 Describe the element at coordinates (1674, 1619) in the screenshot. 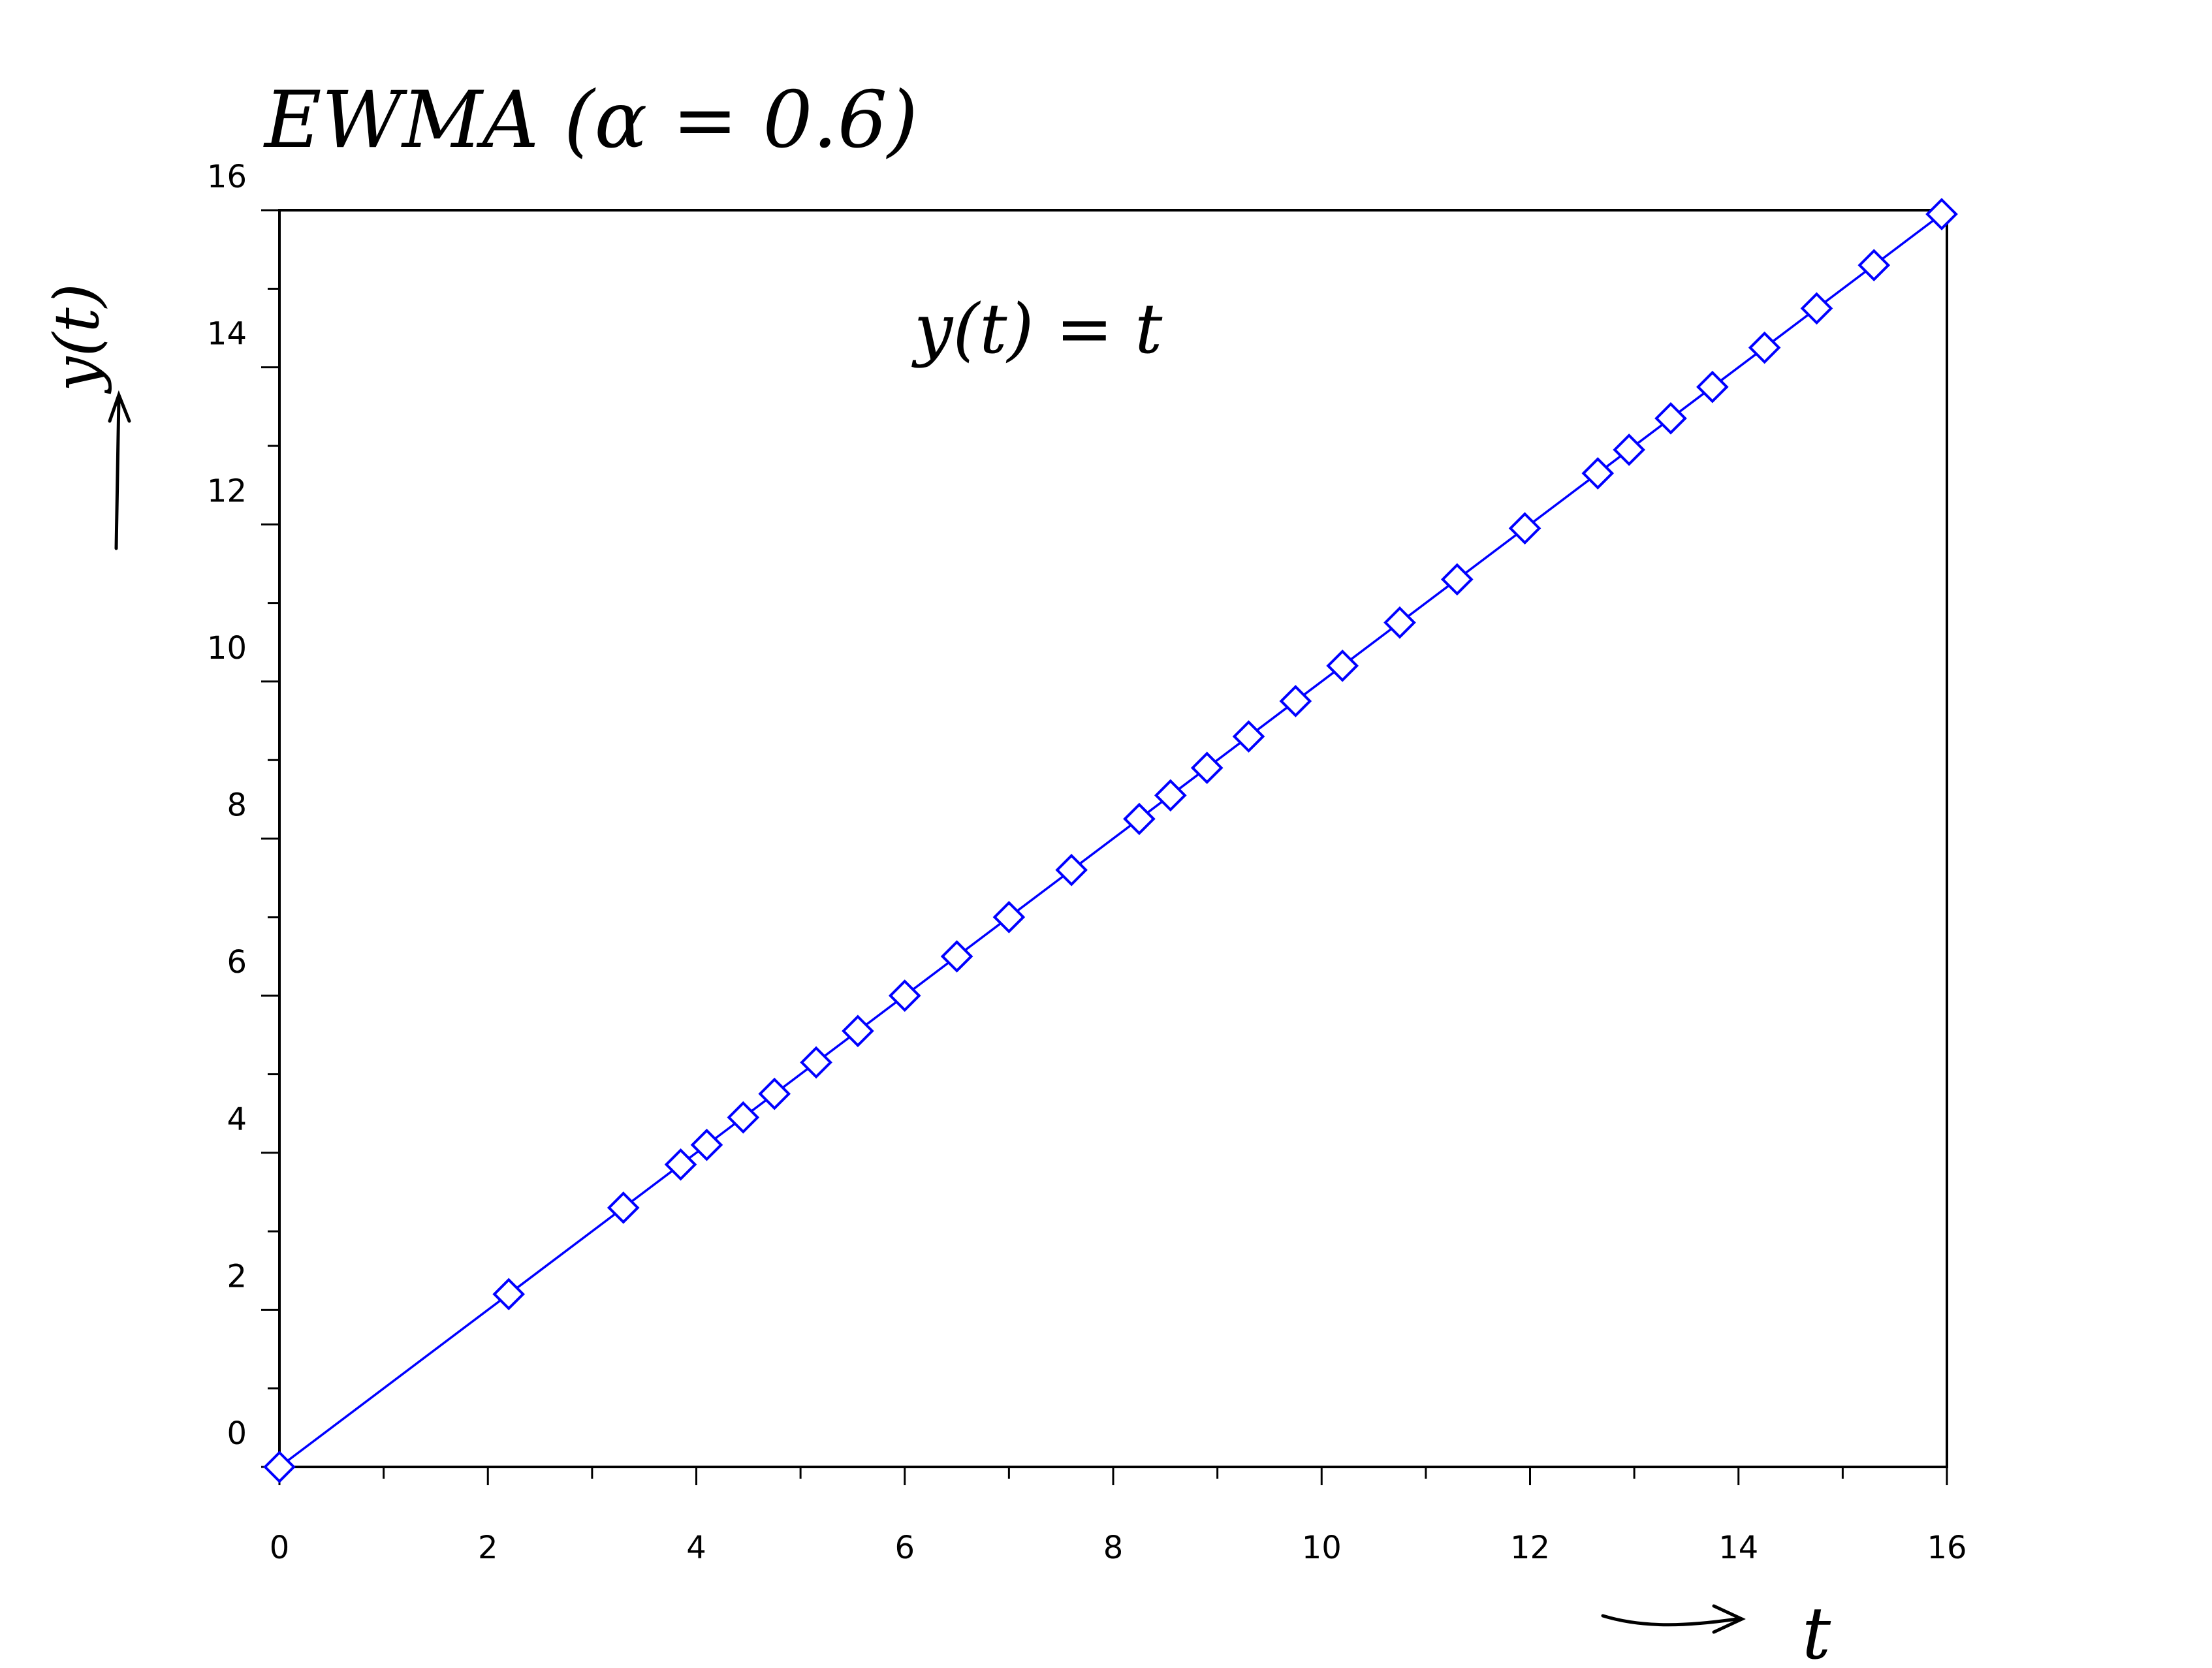

I see `x-axis-arrow` at that location.